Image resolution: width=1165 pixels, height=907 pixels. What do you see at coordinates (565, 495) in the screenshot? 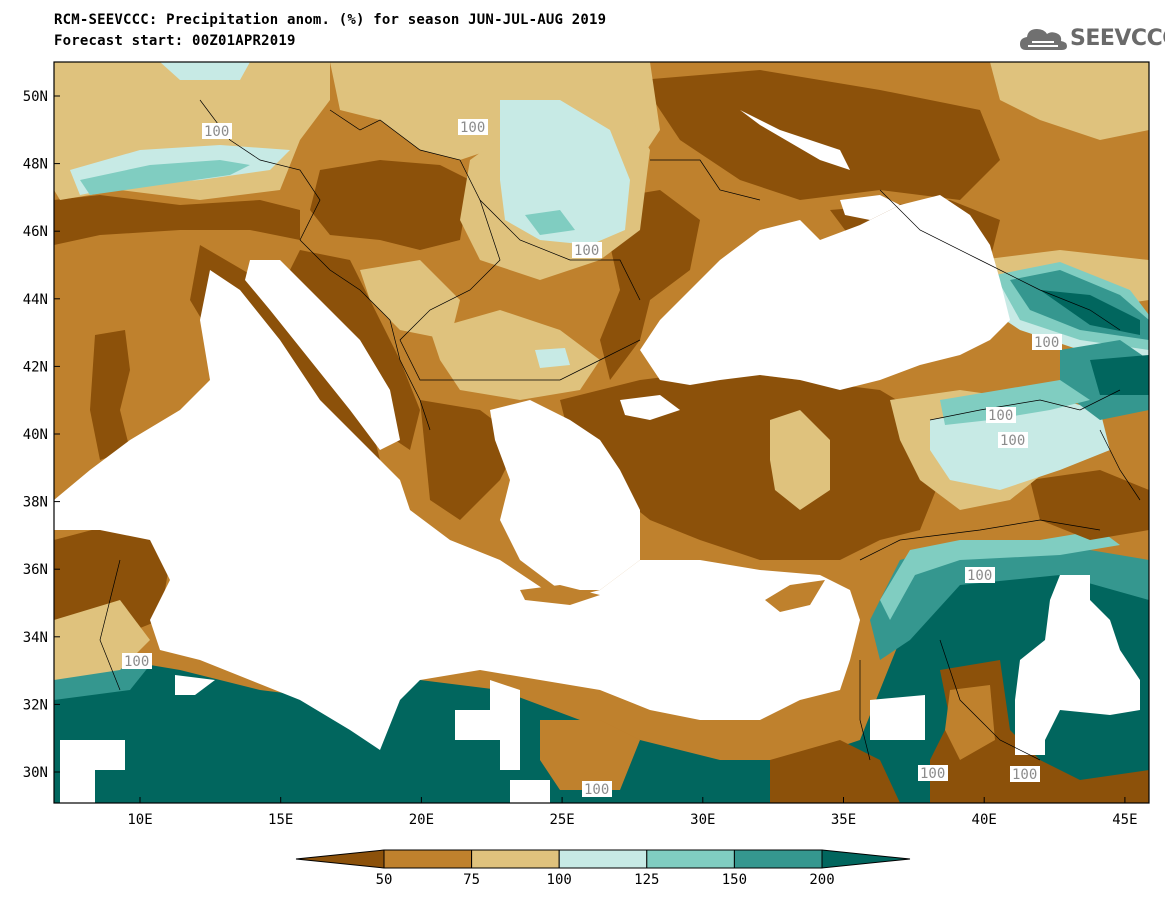
I see `aegean-sea` at bounding box center [565, 495].